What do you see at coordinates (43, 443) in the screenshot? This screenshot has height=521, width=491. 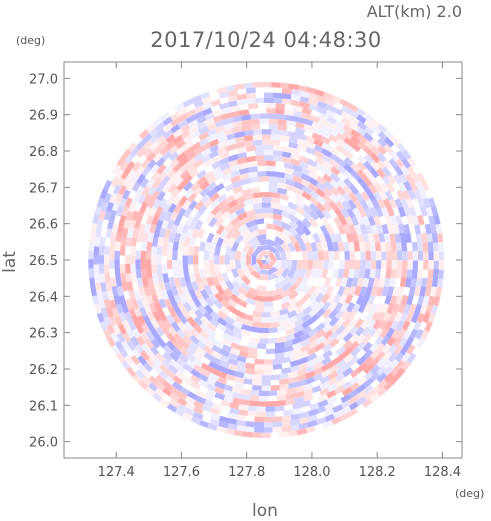 I see `y-tick-label: 26.0` at bounding box center [43, 443].